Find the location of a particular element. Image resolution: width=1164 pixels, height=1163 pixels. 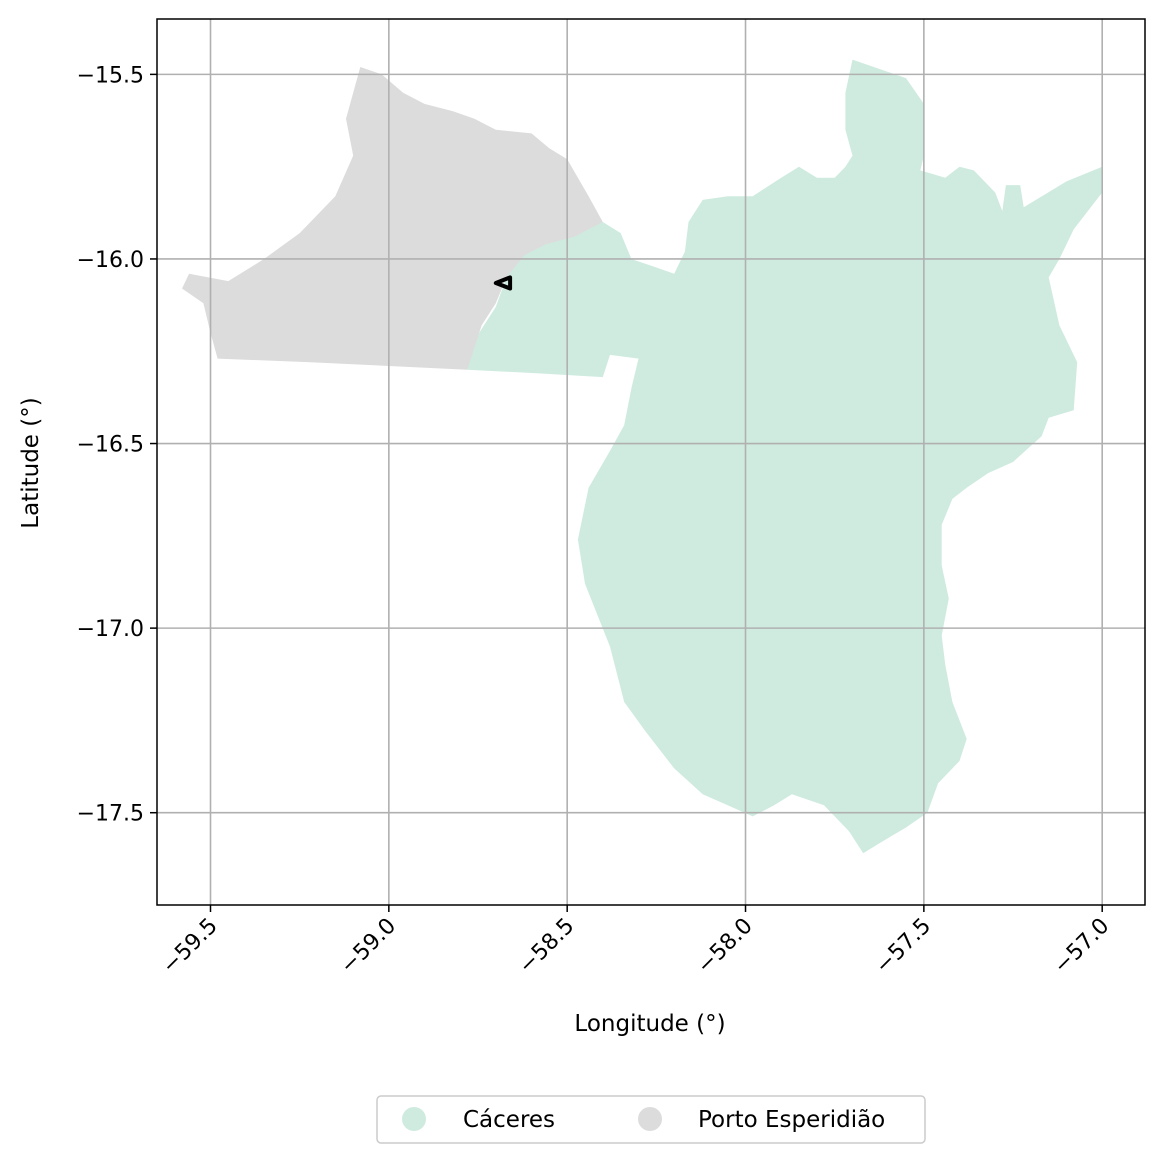

legend-swatch-porto-esperidiao is located at coordinates (650, 1119).